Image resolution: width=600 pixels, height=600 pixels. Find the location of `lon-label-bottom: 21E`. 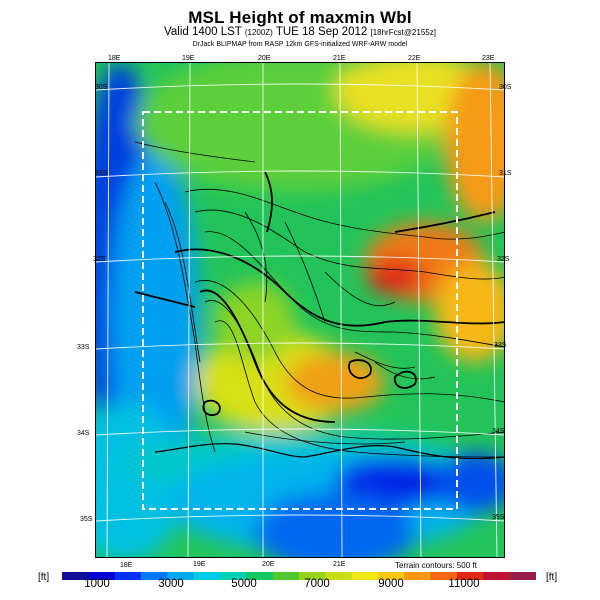

lon-label-bottom: 21E is located at coordinates (339, 564).